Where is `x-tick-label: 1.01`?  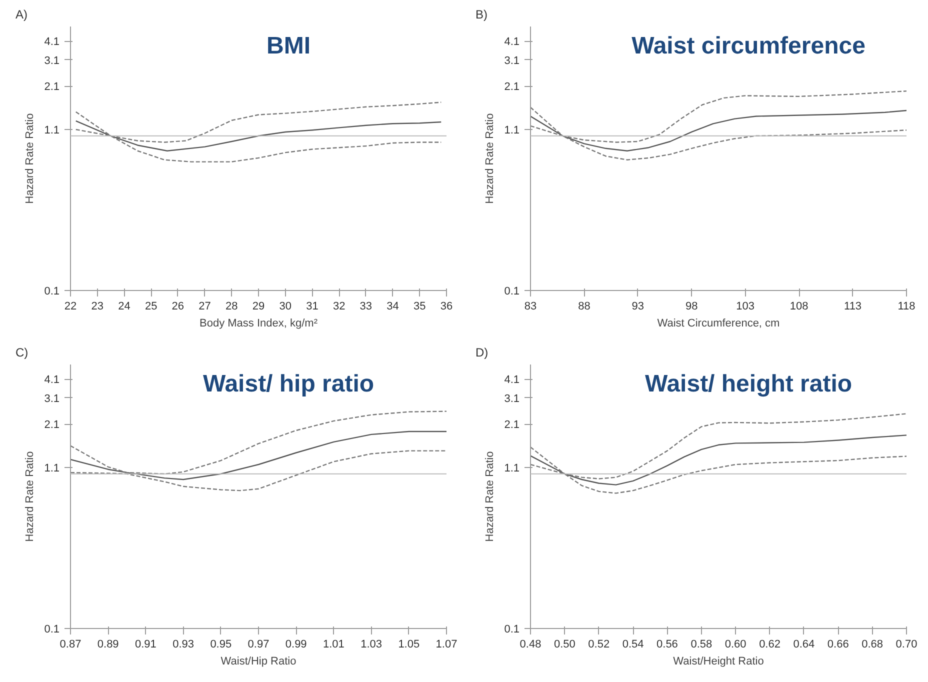 x-tick-label: 1.01 is located at coordinates (333, 644).